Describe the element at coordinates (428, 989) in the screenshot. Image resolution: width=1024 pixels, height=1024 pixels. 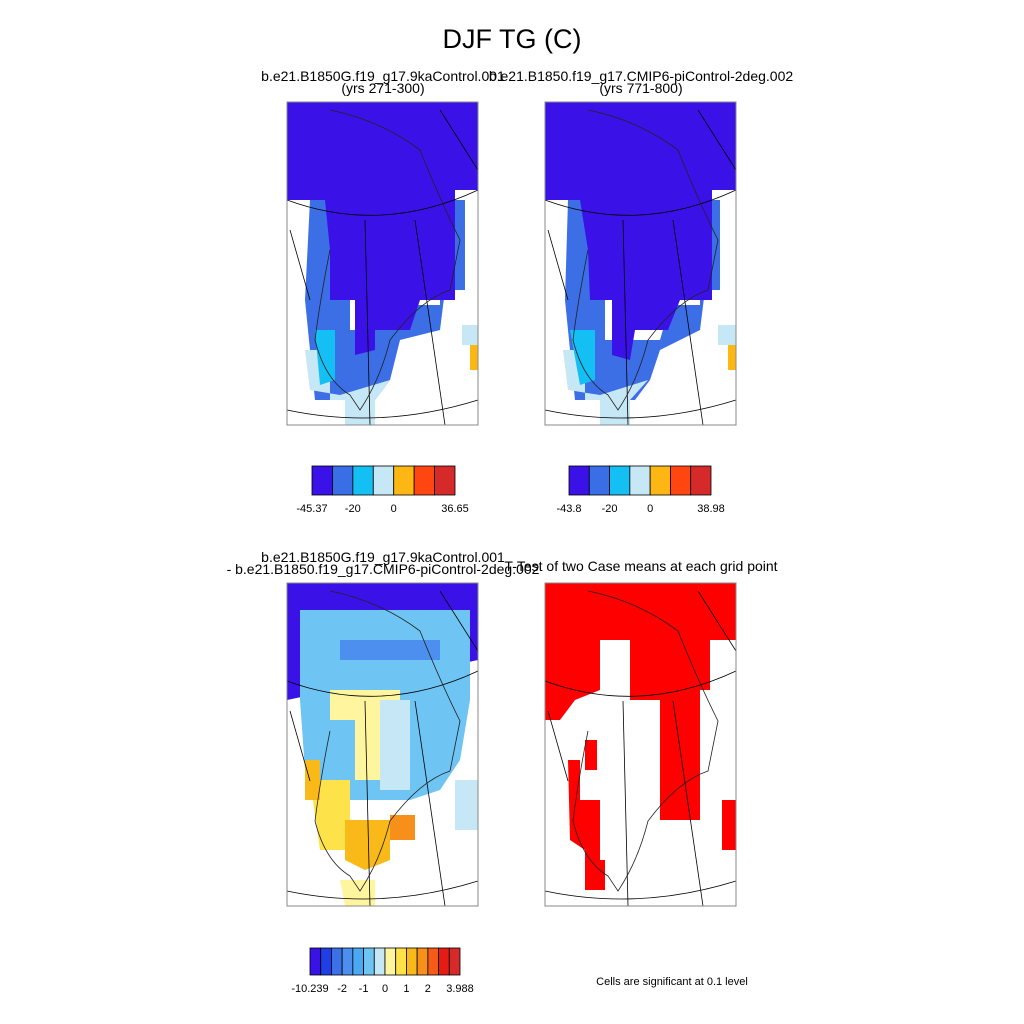
I see `colorbar-label: 2` at that location.